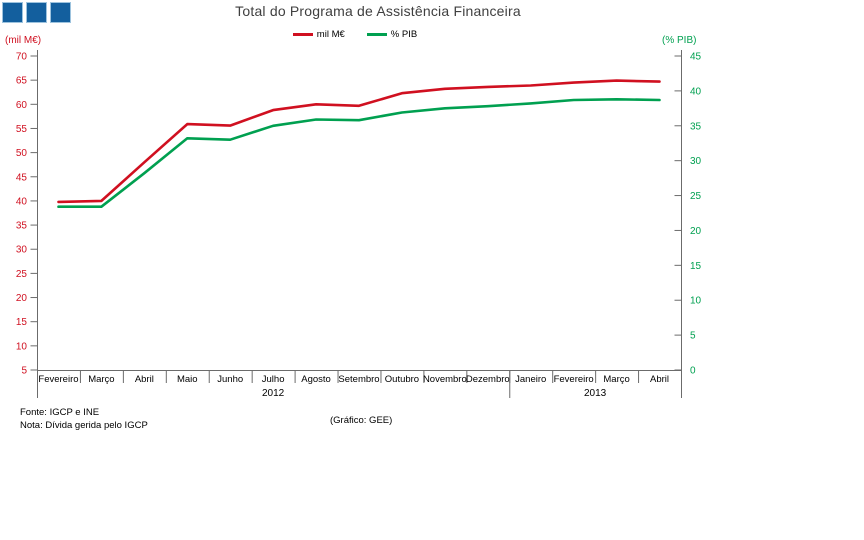 Image resolution: width=864 pixels, height=540 pixels. Describe the element at coordinates (404, 34) in the screenshot. I see `legend-label: % PIB` at that location.